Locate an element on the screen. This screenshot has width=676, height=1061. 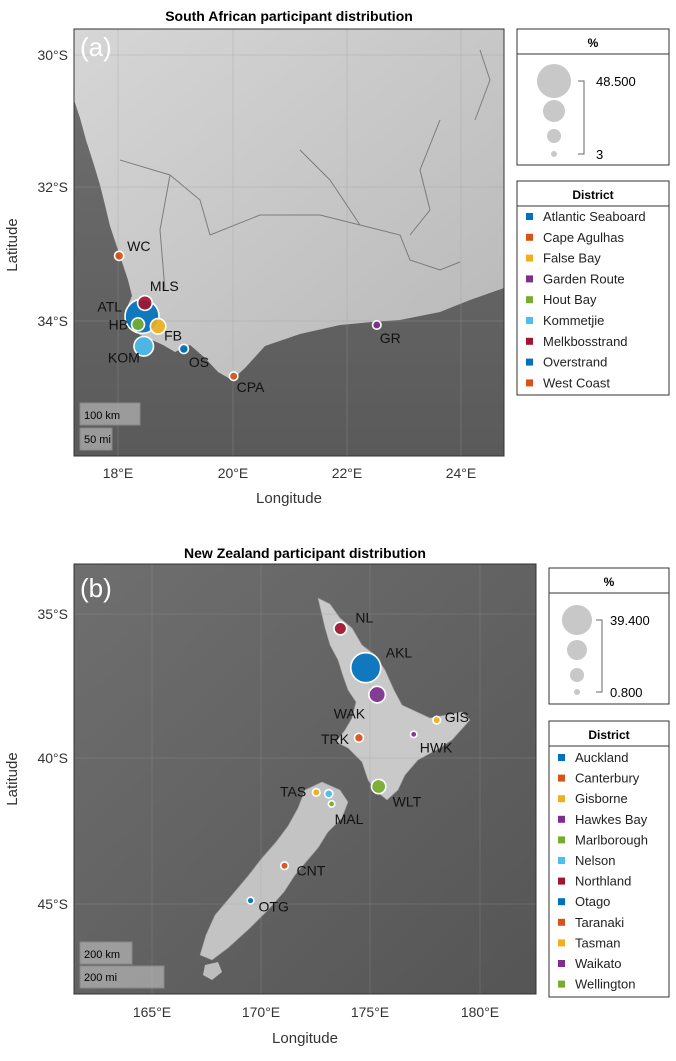
point-otg is located at coordinates (250, 900).